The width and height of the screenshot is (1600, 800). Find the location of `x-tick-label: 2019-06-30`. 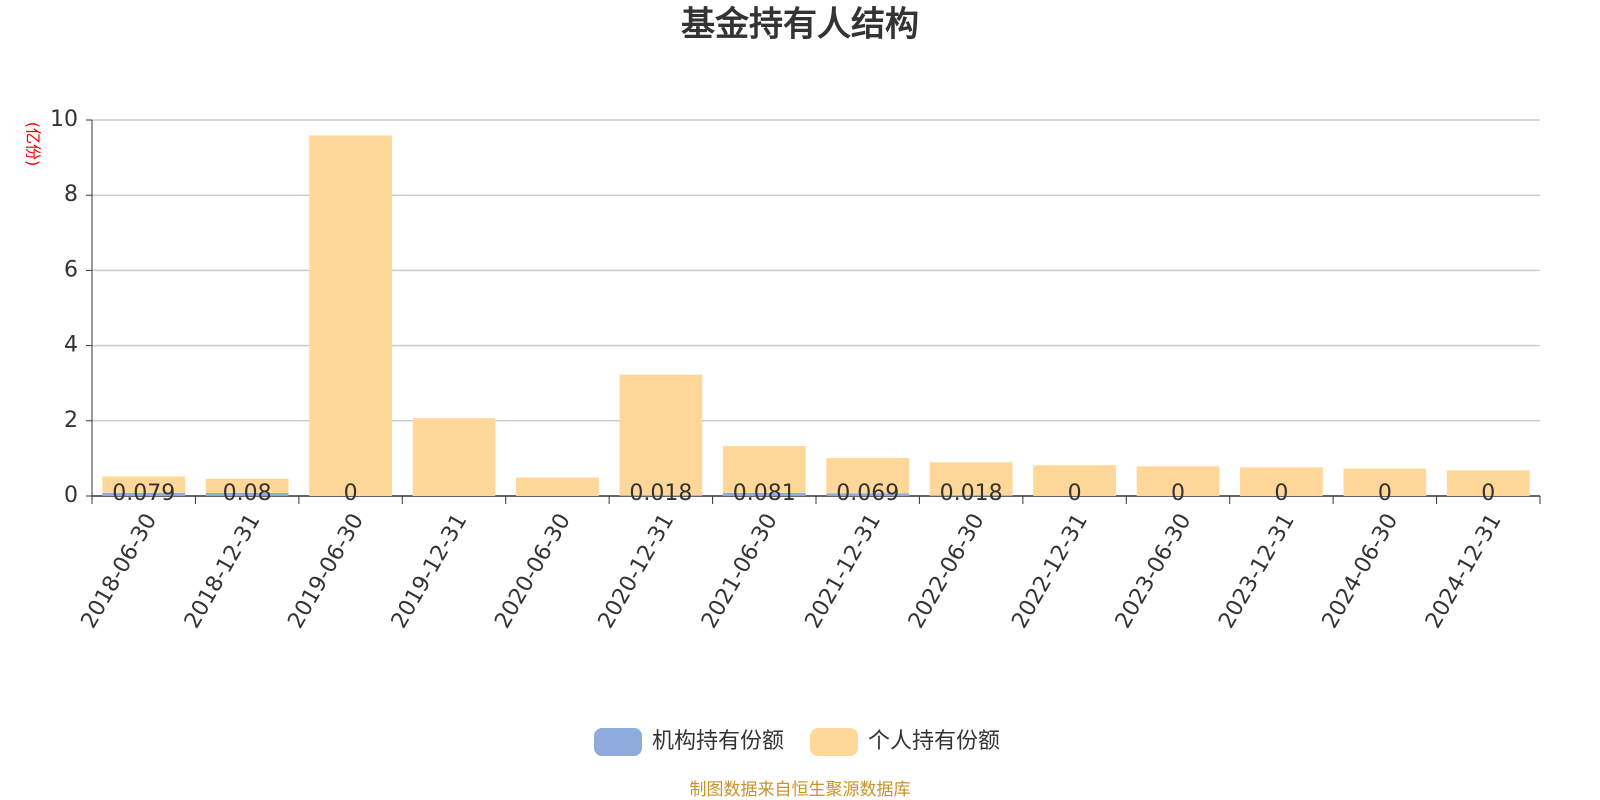

x-tick-label: 2019-06-30 is located at coordinates (326, 571).